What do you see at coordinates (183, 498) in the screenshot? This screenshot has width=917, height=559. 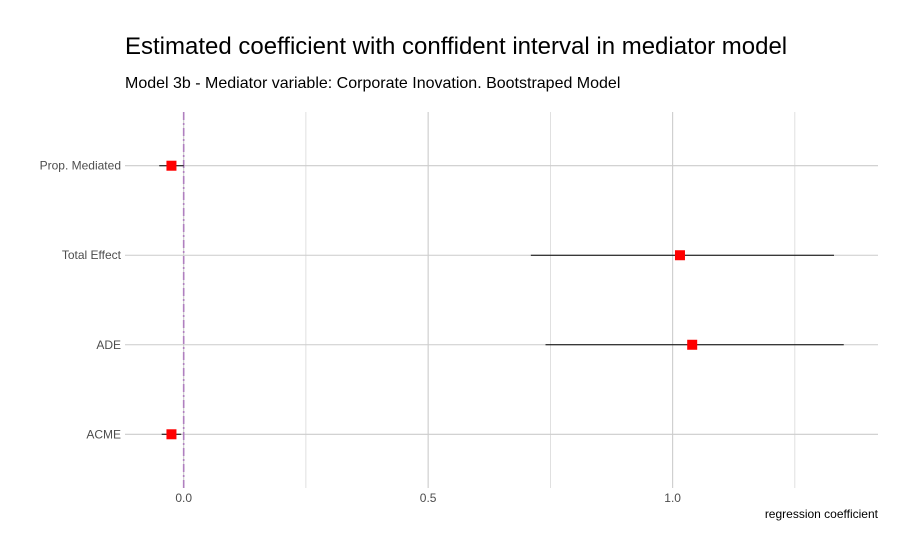 I see `x-tick-label: 0.0` at bounding box center [183, 498].